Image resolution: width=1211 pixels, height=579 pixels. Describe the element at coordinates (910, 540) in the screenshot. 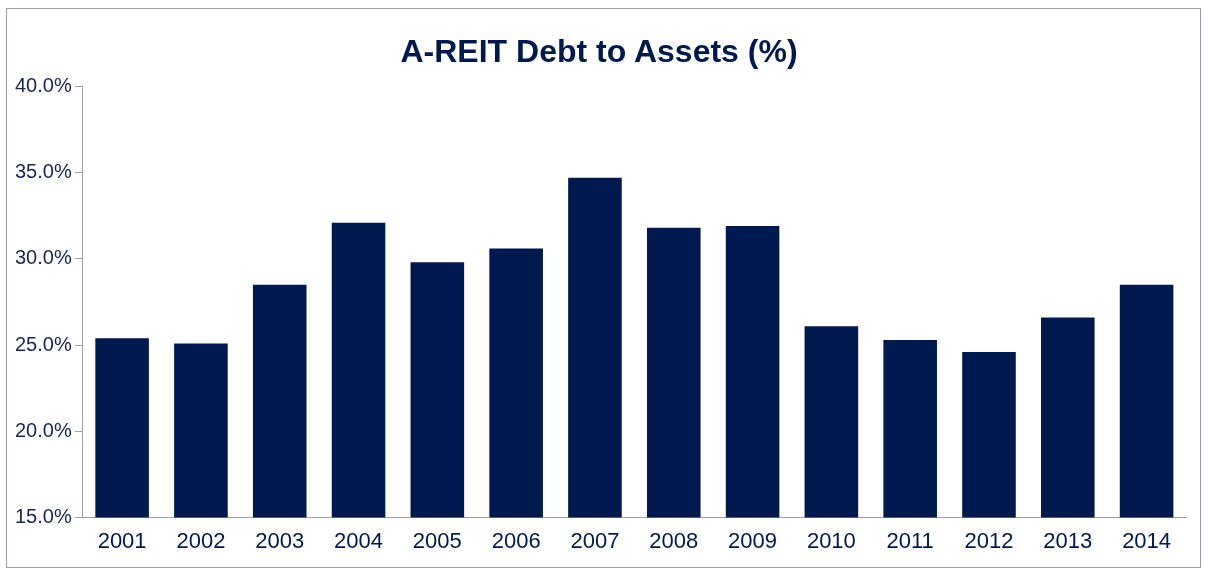

I see `x-tick-label: 2011` at that location.